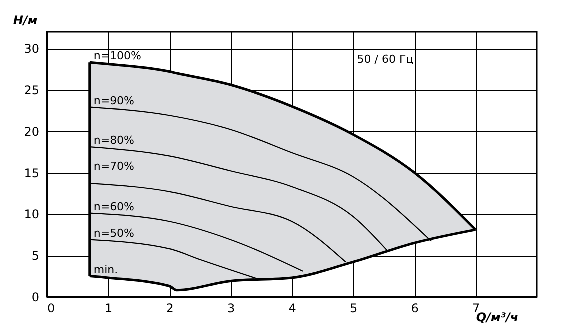 The image size is (565, 336). Describe the element at coordinates (36, 297) in the screenshot. I see `y-tick-label: 0` at that location.